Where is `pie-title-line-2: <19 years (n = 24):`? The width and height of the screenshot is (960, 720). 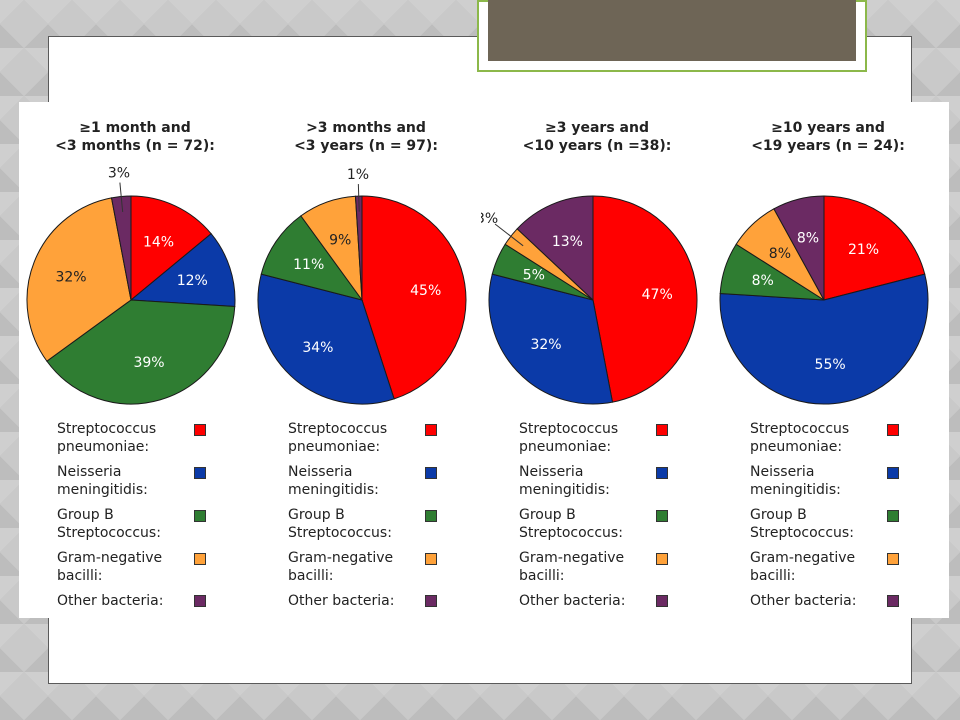
pie-title-line-2: <19 years (n = 24): is located at coordinates (828, 146).